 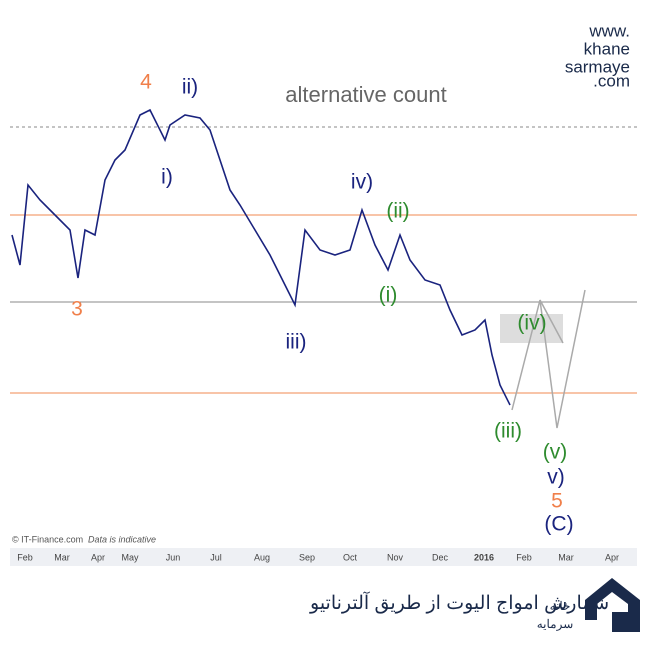 I want to click on watermark-line: www., so click(x=609, y=30).